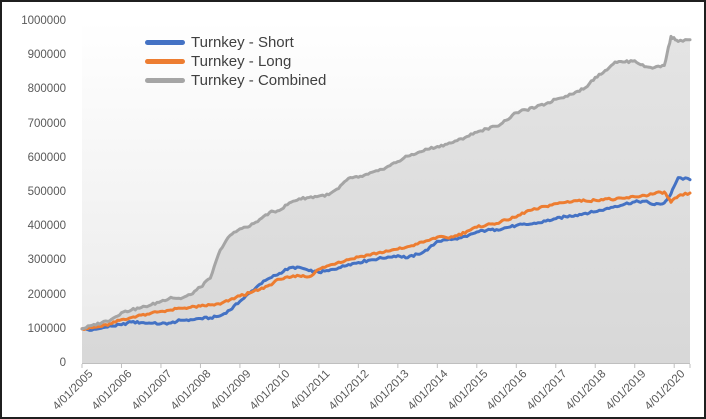 The height and width of the screenshot is (419, 706). I want to click on y-axis-tick-label: 1000000, so click(43, 21).